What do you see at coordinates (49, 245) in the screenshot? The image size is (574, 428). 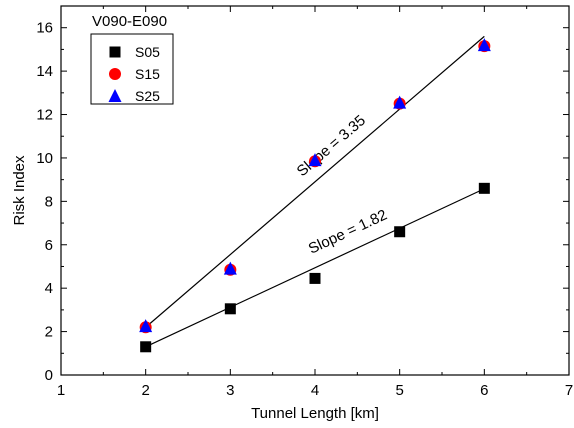 I see `y-tick-label: 6` at bounding box center [49, 245].